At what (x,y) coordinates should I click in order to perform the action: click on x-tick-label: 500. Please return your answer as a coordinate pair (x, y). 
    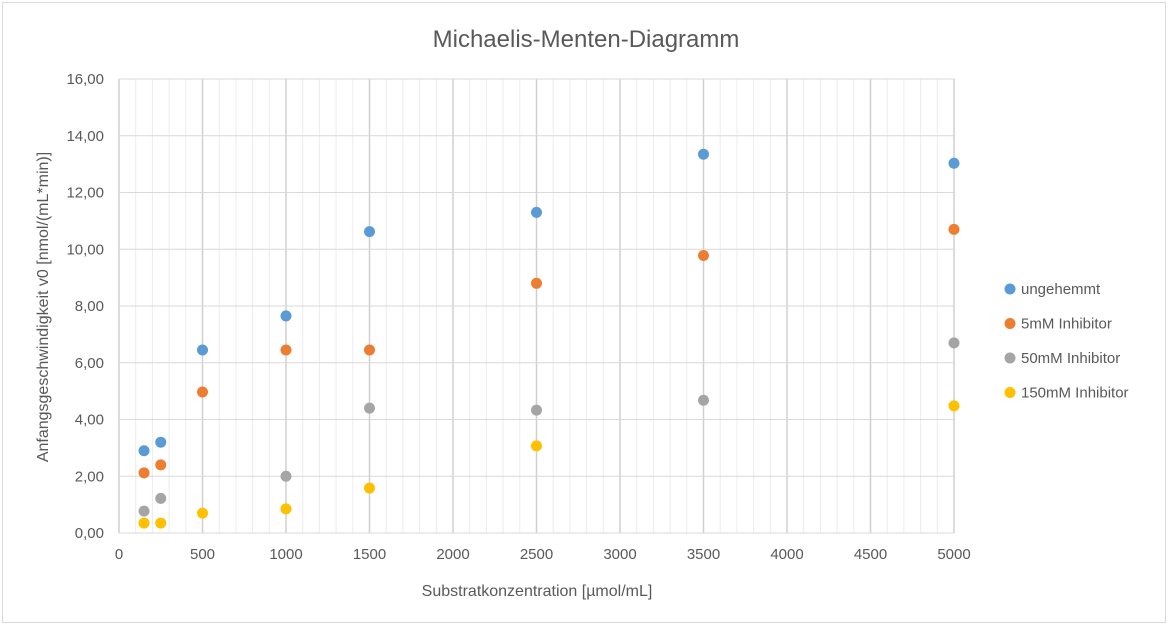
    Looking at the image, I should click on (202, 554).